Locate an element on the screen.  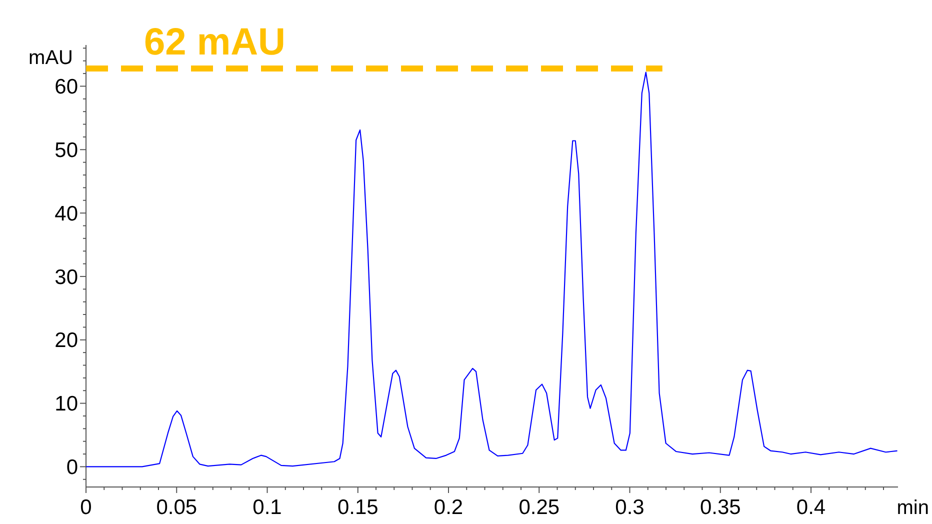
y-axis-title: mAU is located at coordinates (50, 58).